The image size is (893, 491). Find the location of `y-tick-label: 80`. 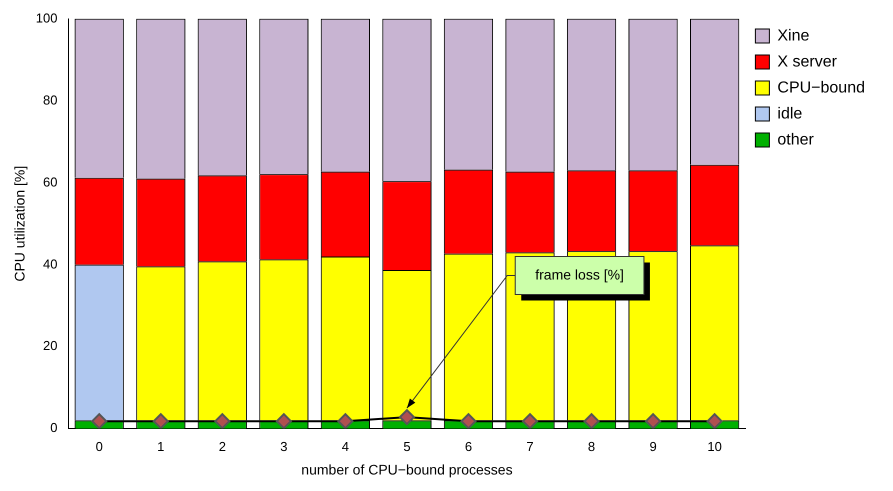

y-tick-label: 80 is located at coordinates (50, 100).